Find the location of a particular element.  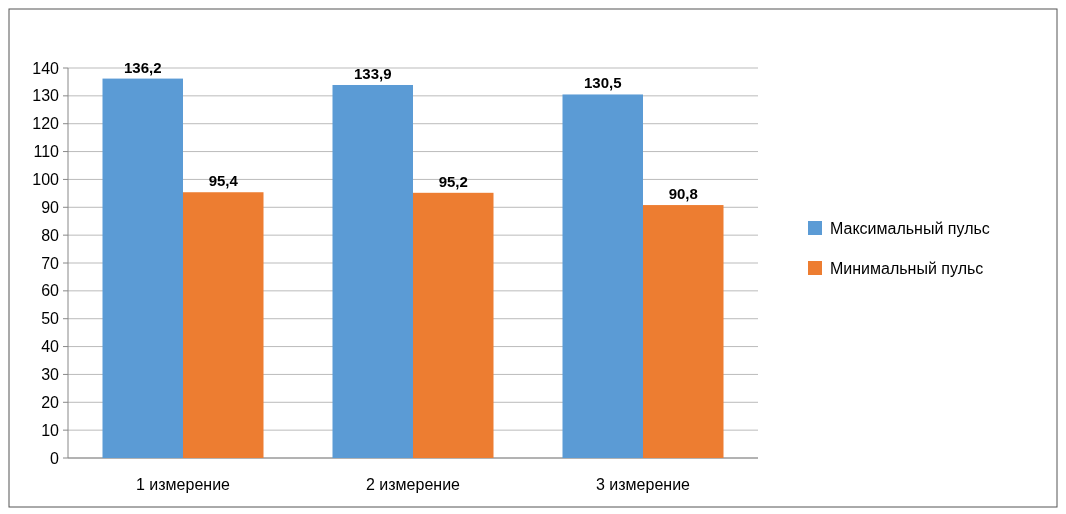

y-tick-label: 80 is located at coordinates (50, 235).